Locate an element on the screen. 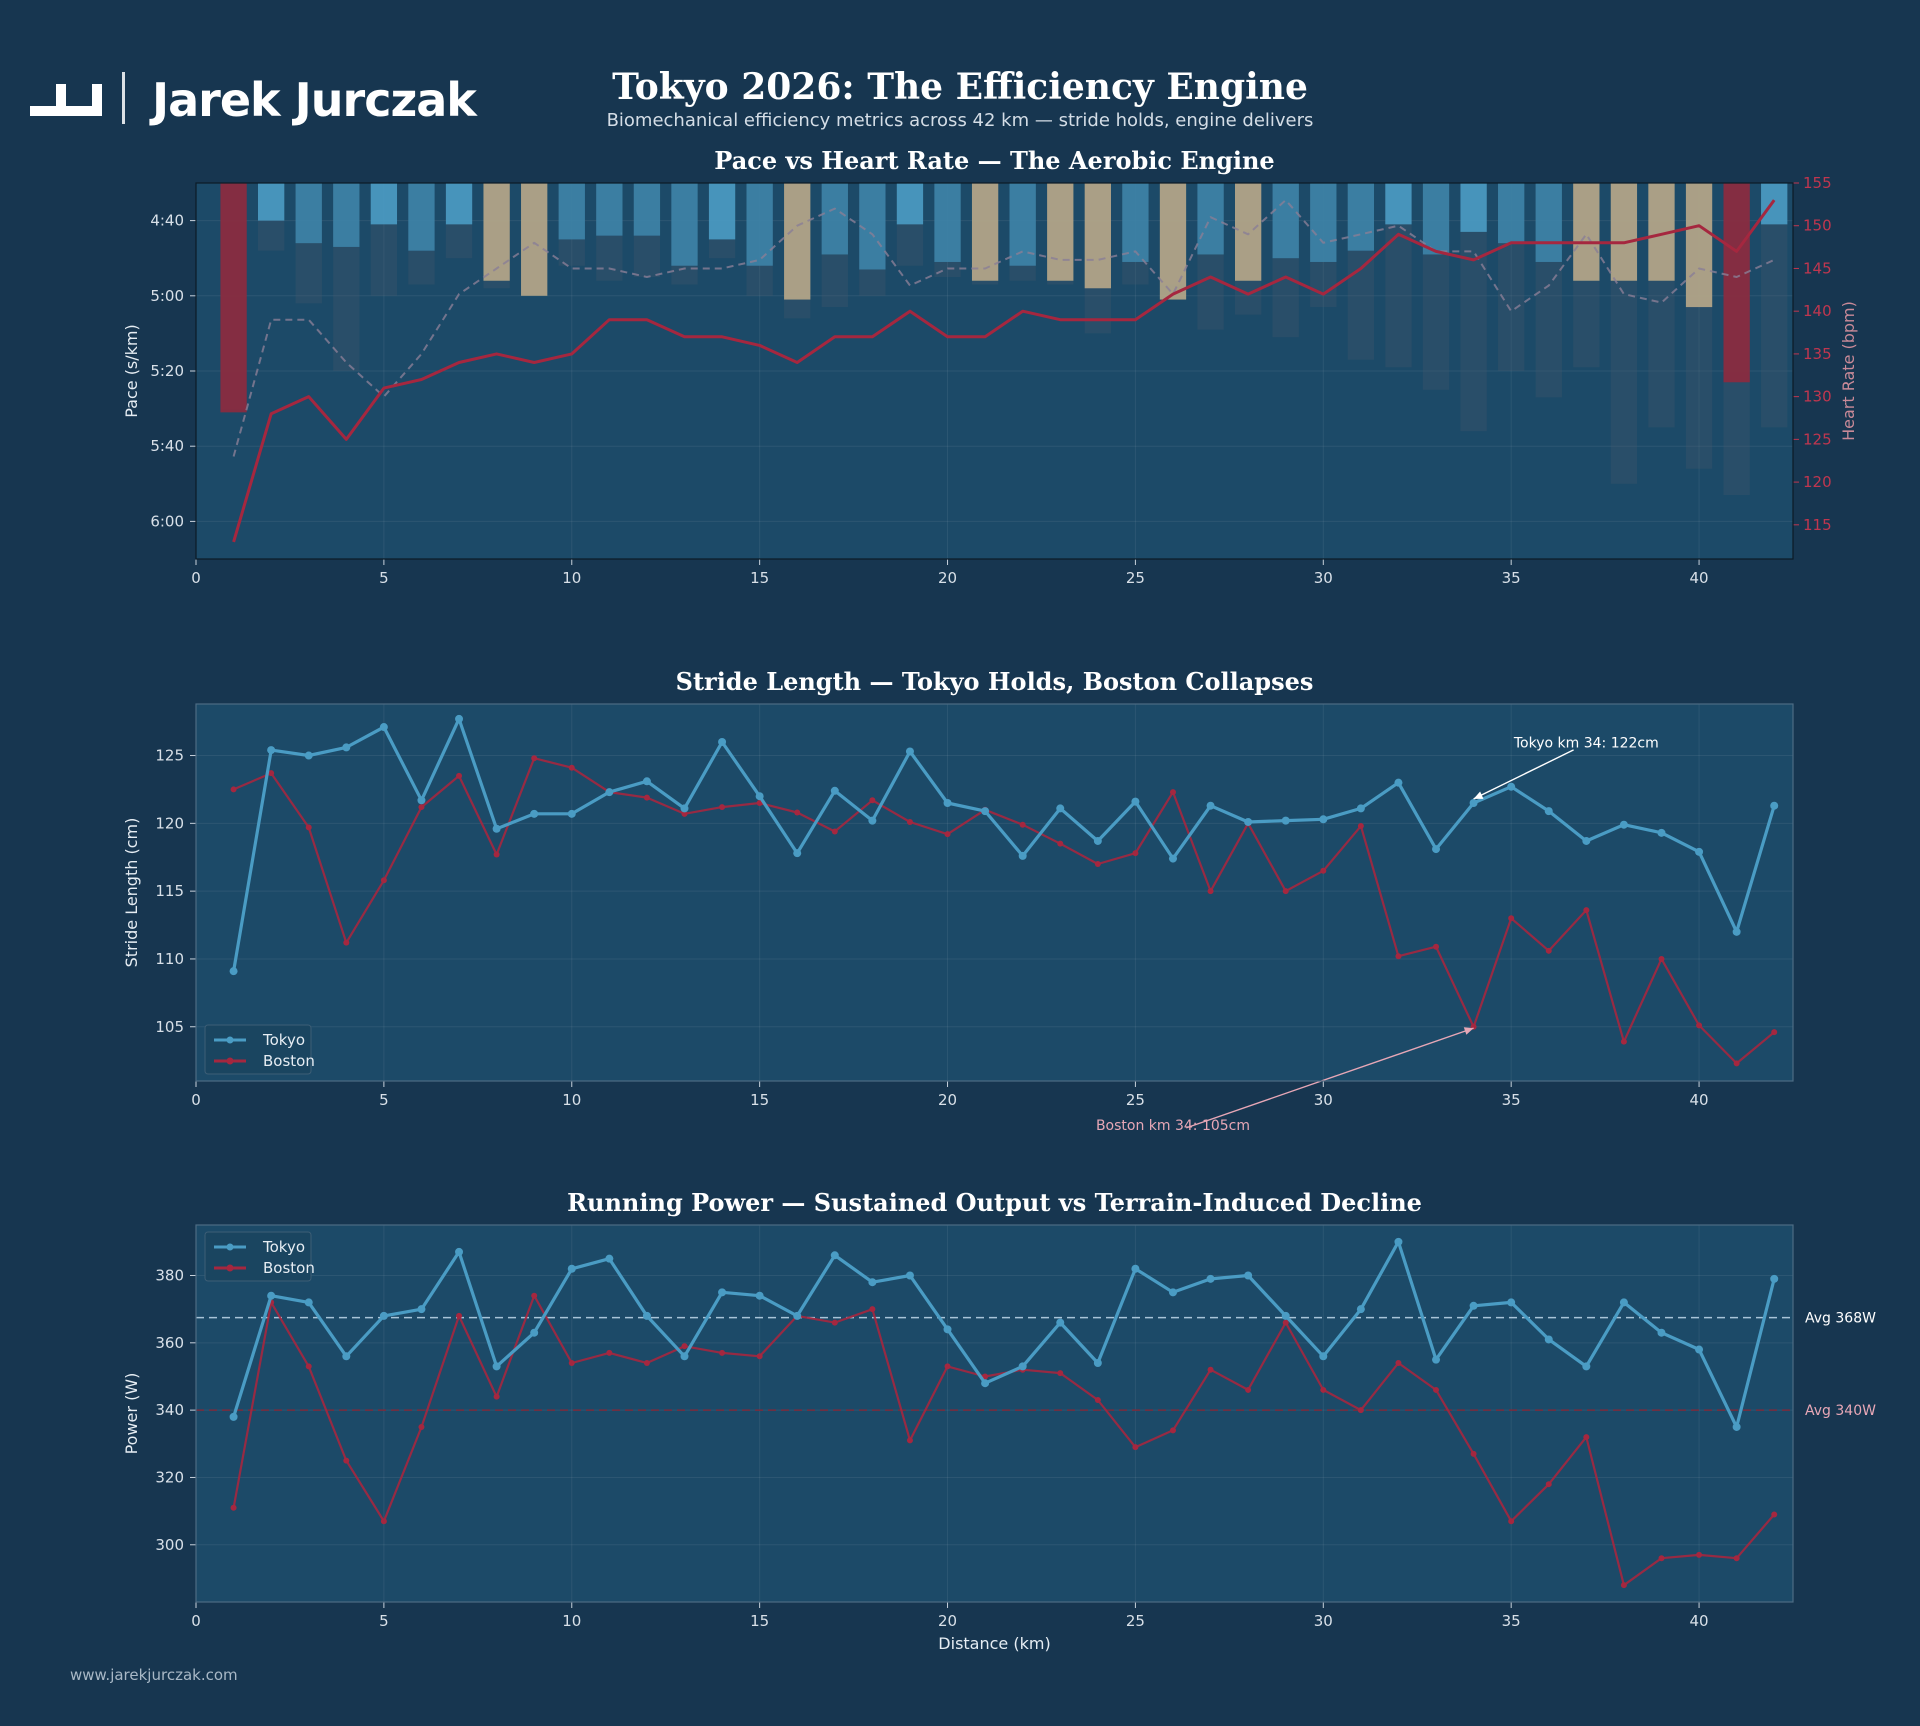 The image size is (1920, 1726). y-tick-label: 120 is located at coordinates (169, 823).